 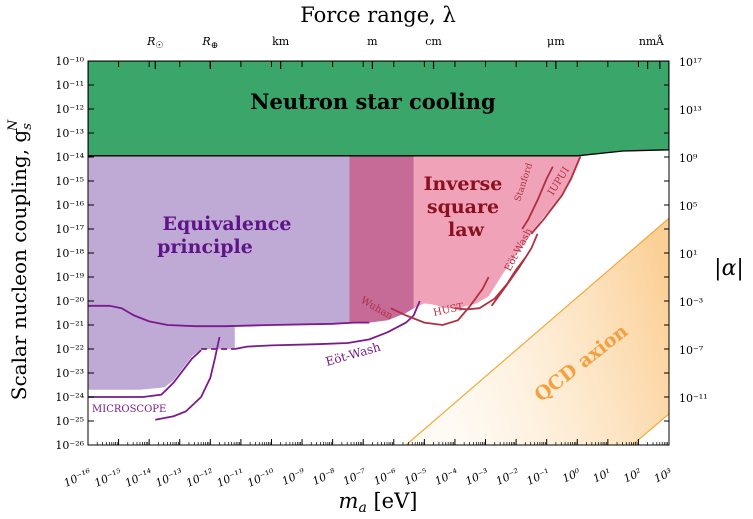 What do you see at coordinates (378, 15) in the screenshot?
I see `top-axis-title: Force range, λ` at bounding box center [378, 15].